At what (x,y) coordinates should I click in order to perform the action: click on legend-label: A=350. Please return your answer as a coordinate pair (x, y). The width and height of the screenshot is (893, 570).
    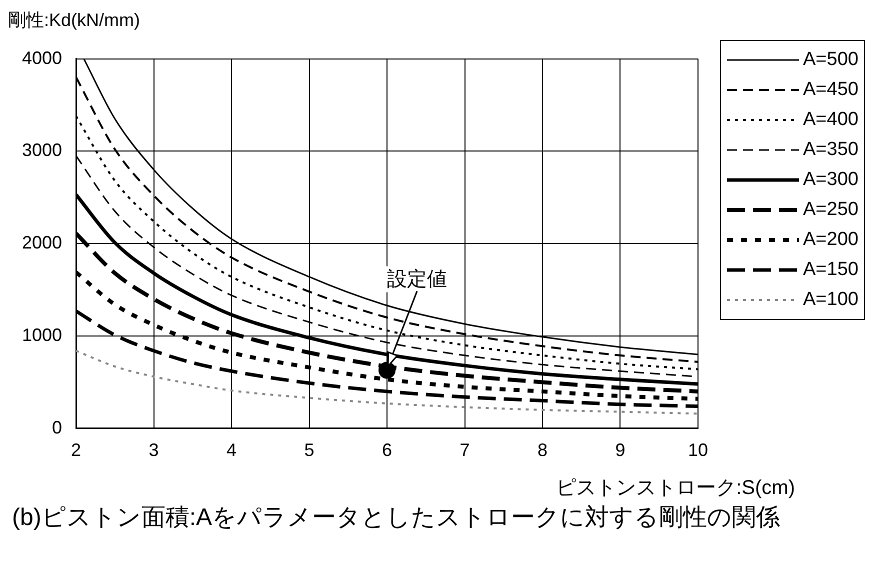
    Looking at the image, I should click on (830, 150).